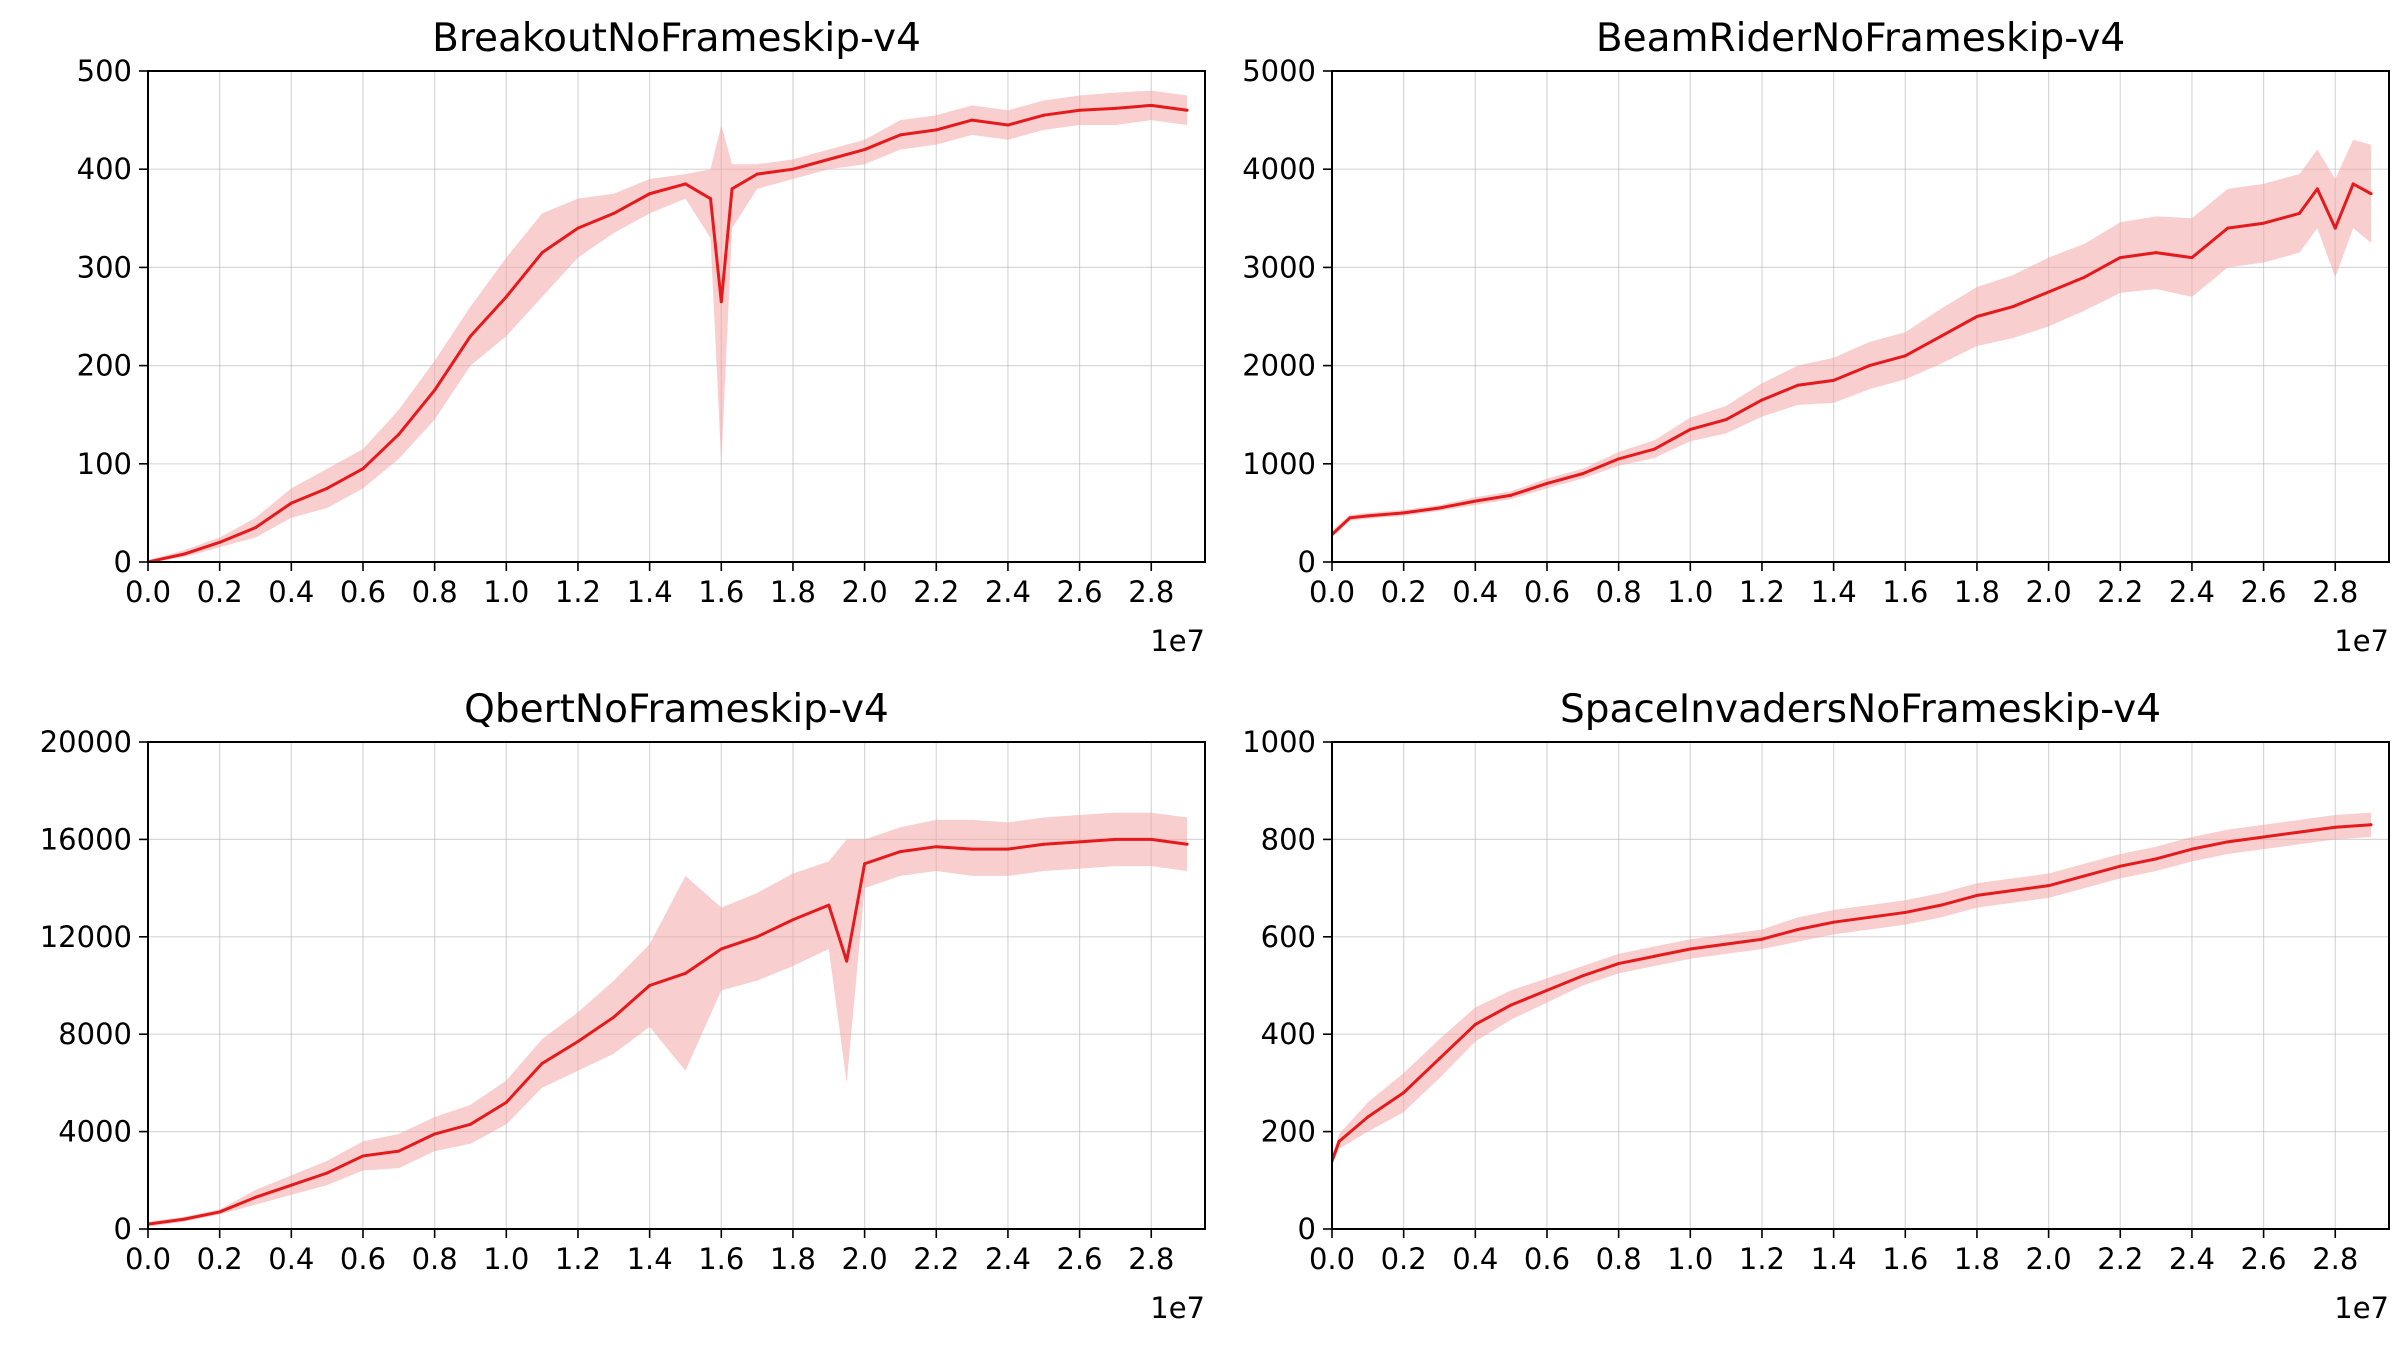 The height and width of the screenshot is (1350, 2400). What do you see at coordinates (1404, 592) in the screenshot?
I see `x-tick-label: 0.2` at bounding box center [1404, 592].